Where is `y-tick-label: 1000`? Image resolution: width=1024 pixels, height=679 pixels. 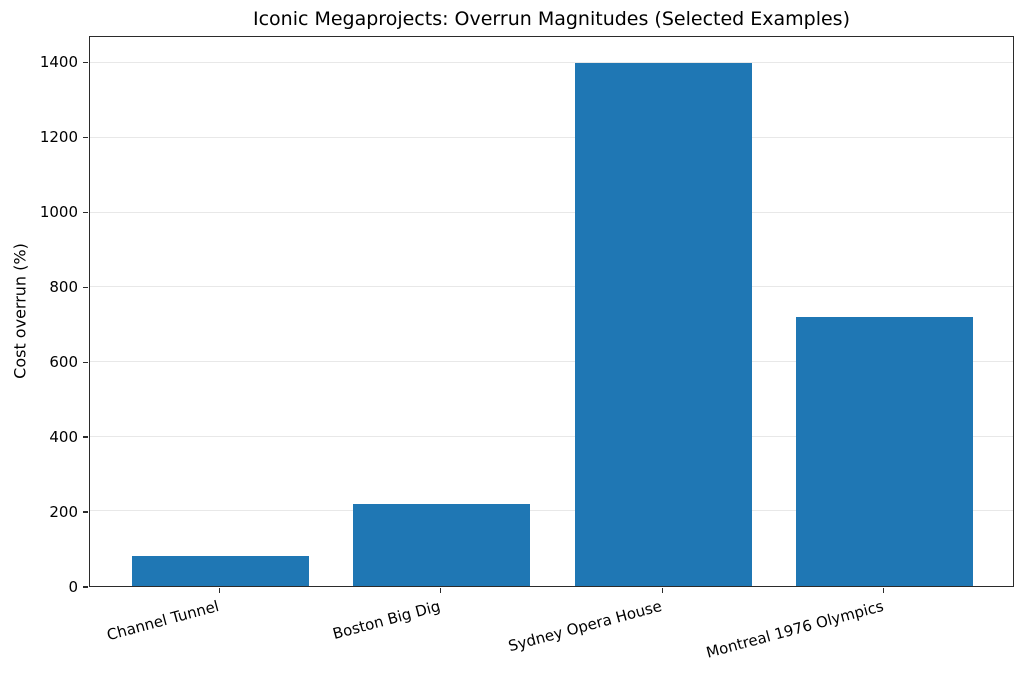 y-tick-label: 1000 is located at coordinates (58, 212).